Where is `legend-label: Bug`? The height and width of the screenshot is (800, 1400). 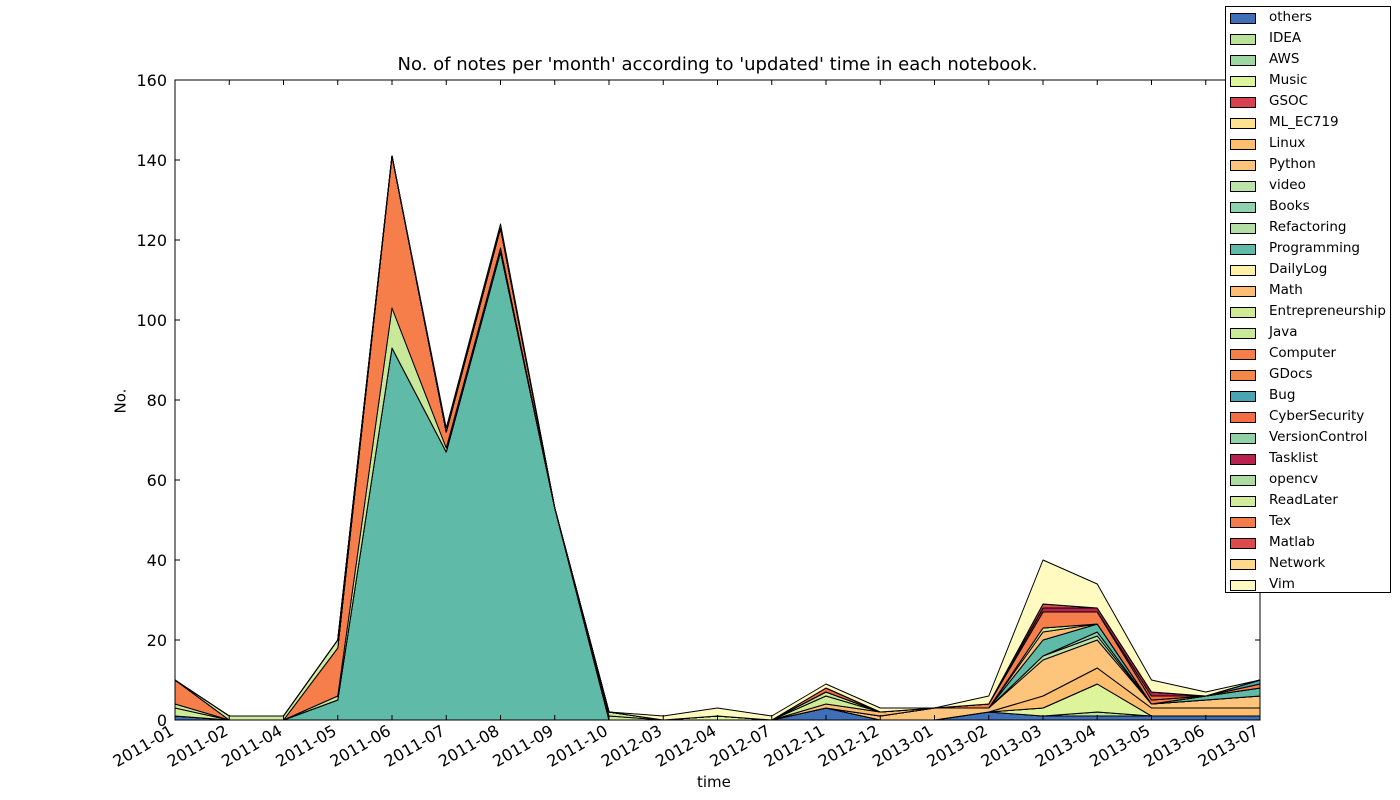
legend-label: Bug is located at coordinates (1282, 395).